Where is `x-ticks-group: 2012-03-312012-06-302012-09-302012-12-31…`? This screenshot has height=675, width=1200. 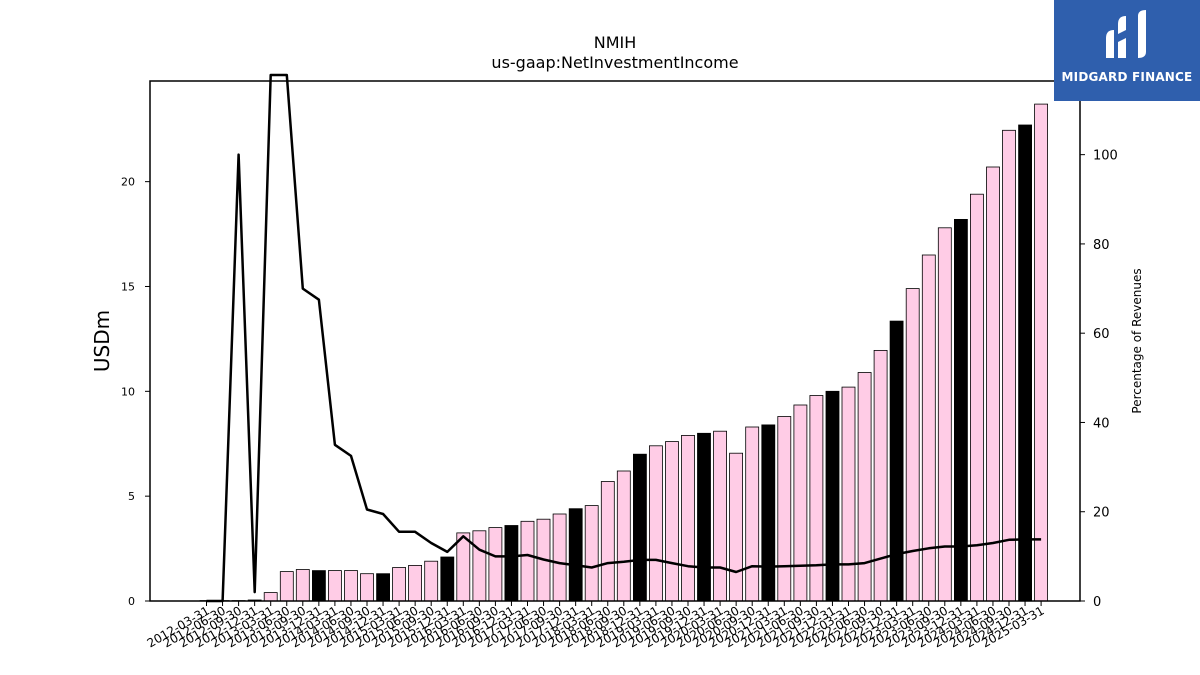 x-ticks-group: 2012-03-312012-06-302012-09-302012-12-31… is located at coordinates (596, 625).